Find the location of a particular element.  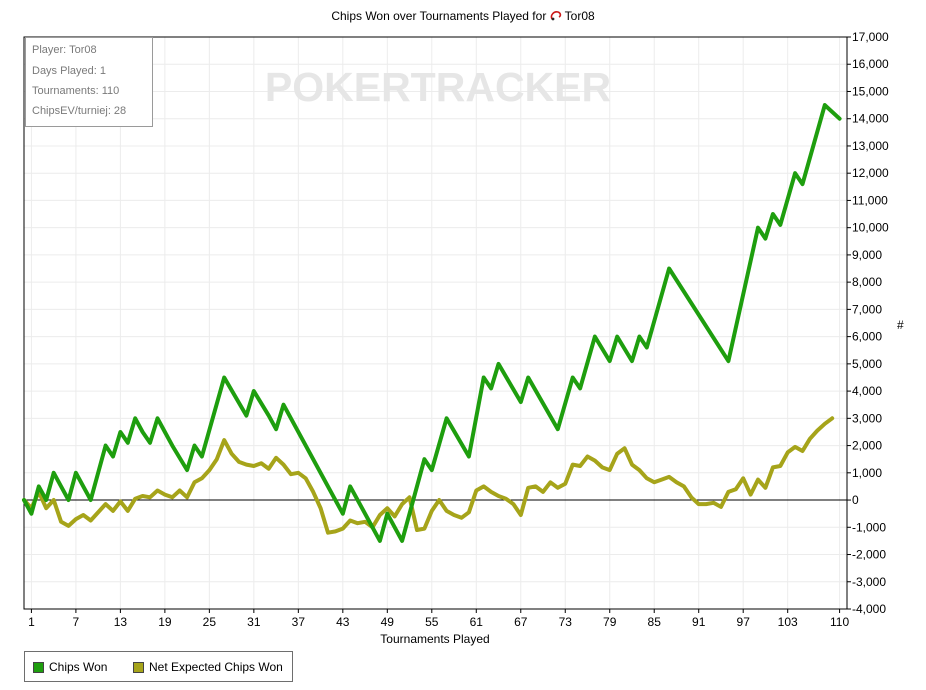

y-tick-label: -1,000 is located at coordinates (869, 527).